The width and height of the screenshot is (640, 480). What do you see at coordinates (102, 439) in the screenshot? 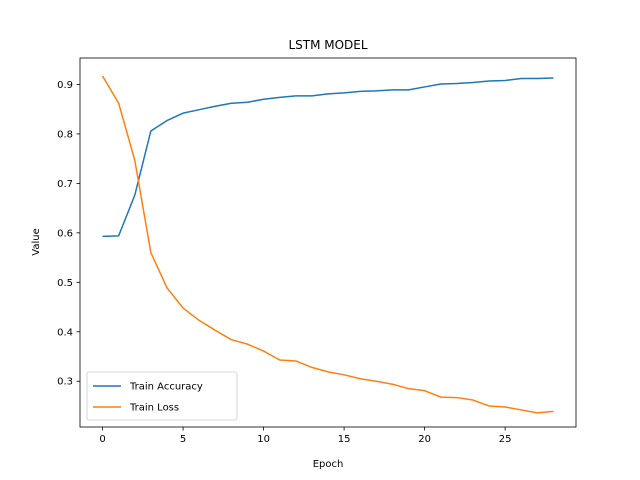
I see `x-tick-label: 0` at bounding box center [102, 439].